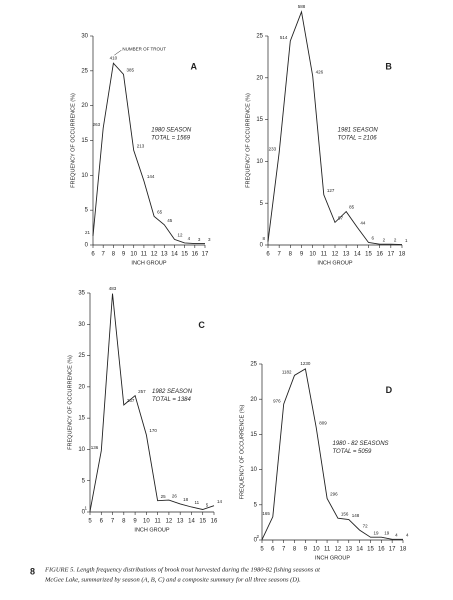  What do you see at coordinates (88, 232) in the screenshot?
I see `count-label: 21` at bounding box center [88, 232].